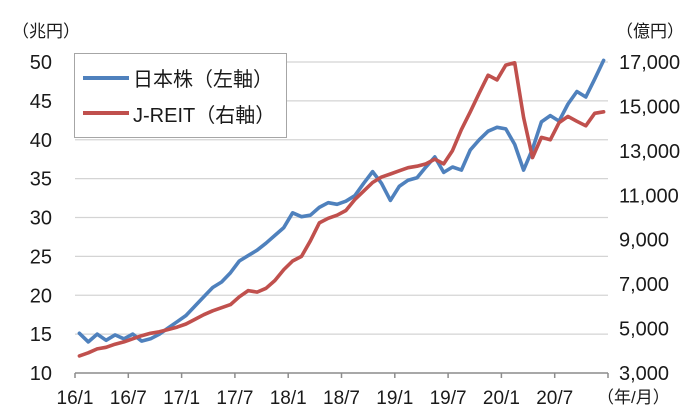 This screenshot has height=420, width=700. Describe the element at coordinates (288, 398) in the screenshot. I see `x-axis-tick-label: 18/1` at that location.